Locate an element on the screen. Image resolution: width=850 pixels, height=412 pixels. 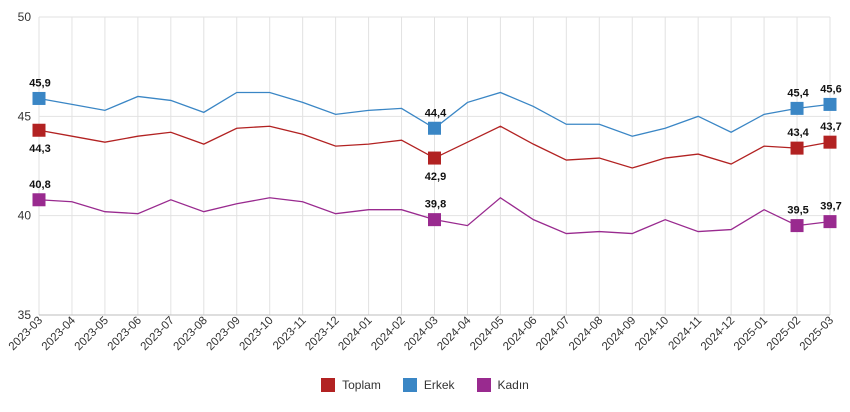
legend: Toplam Erkek Kadın is located at coordinates (425, 385).